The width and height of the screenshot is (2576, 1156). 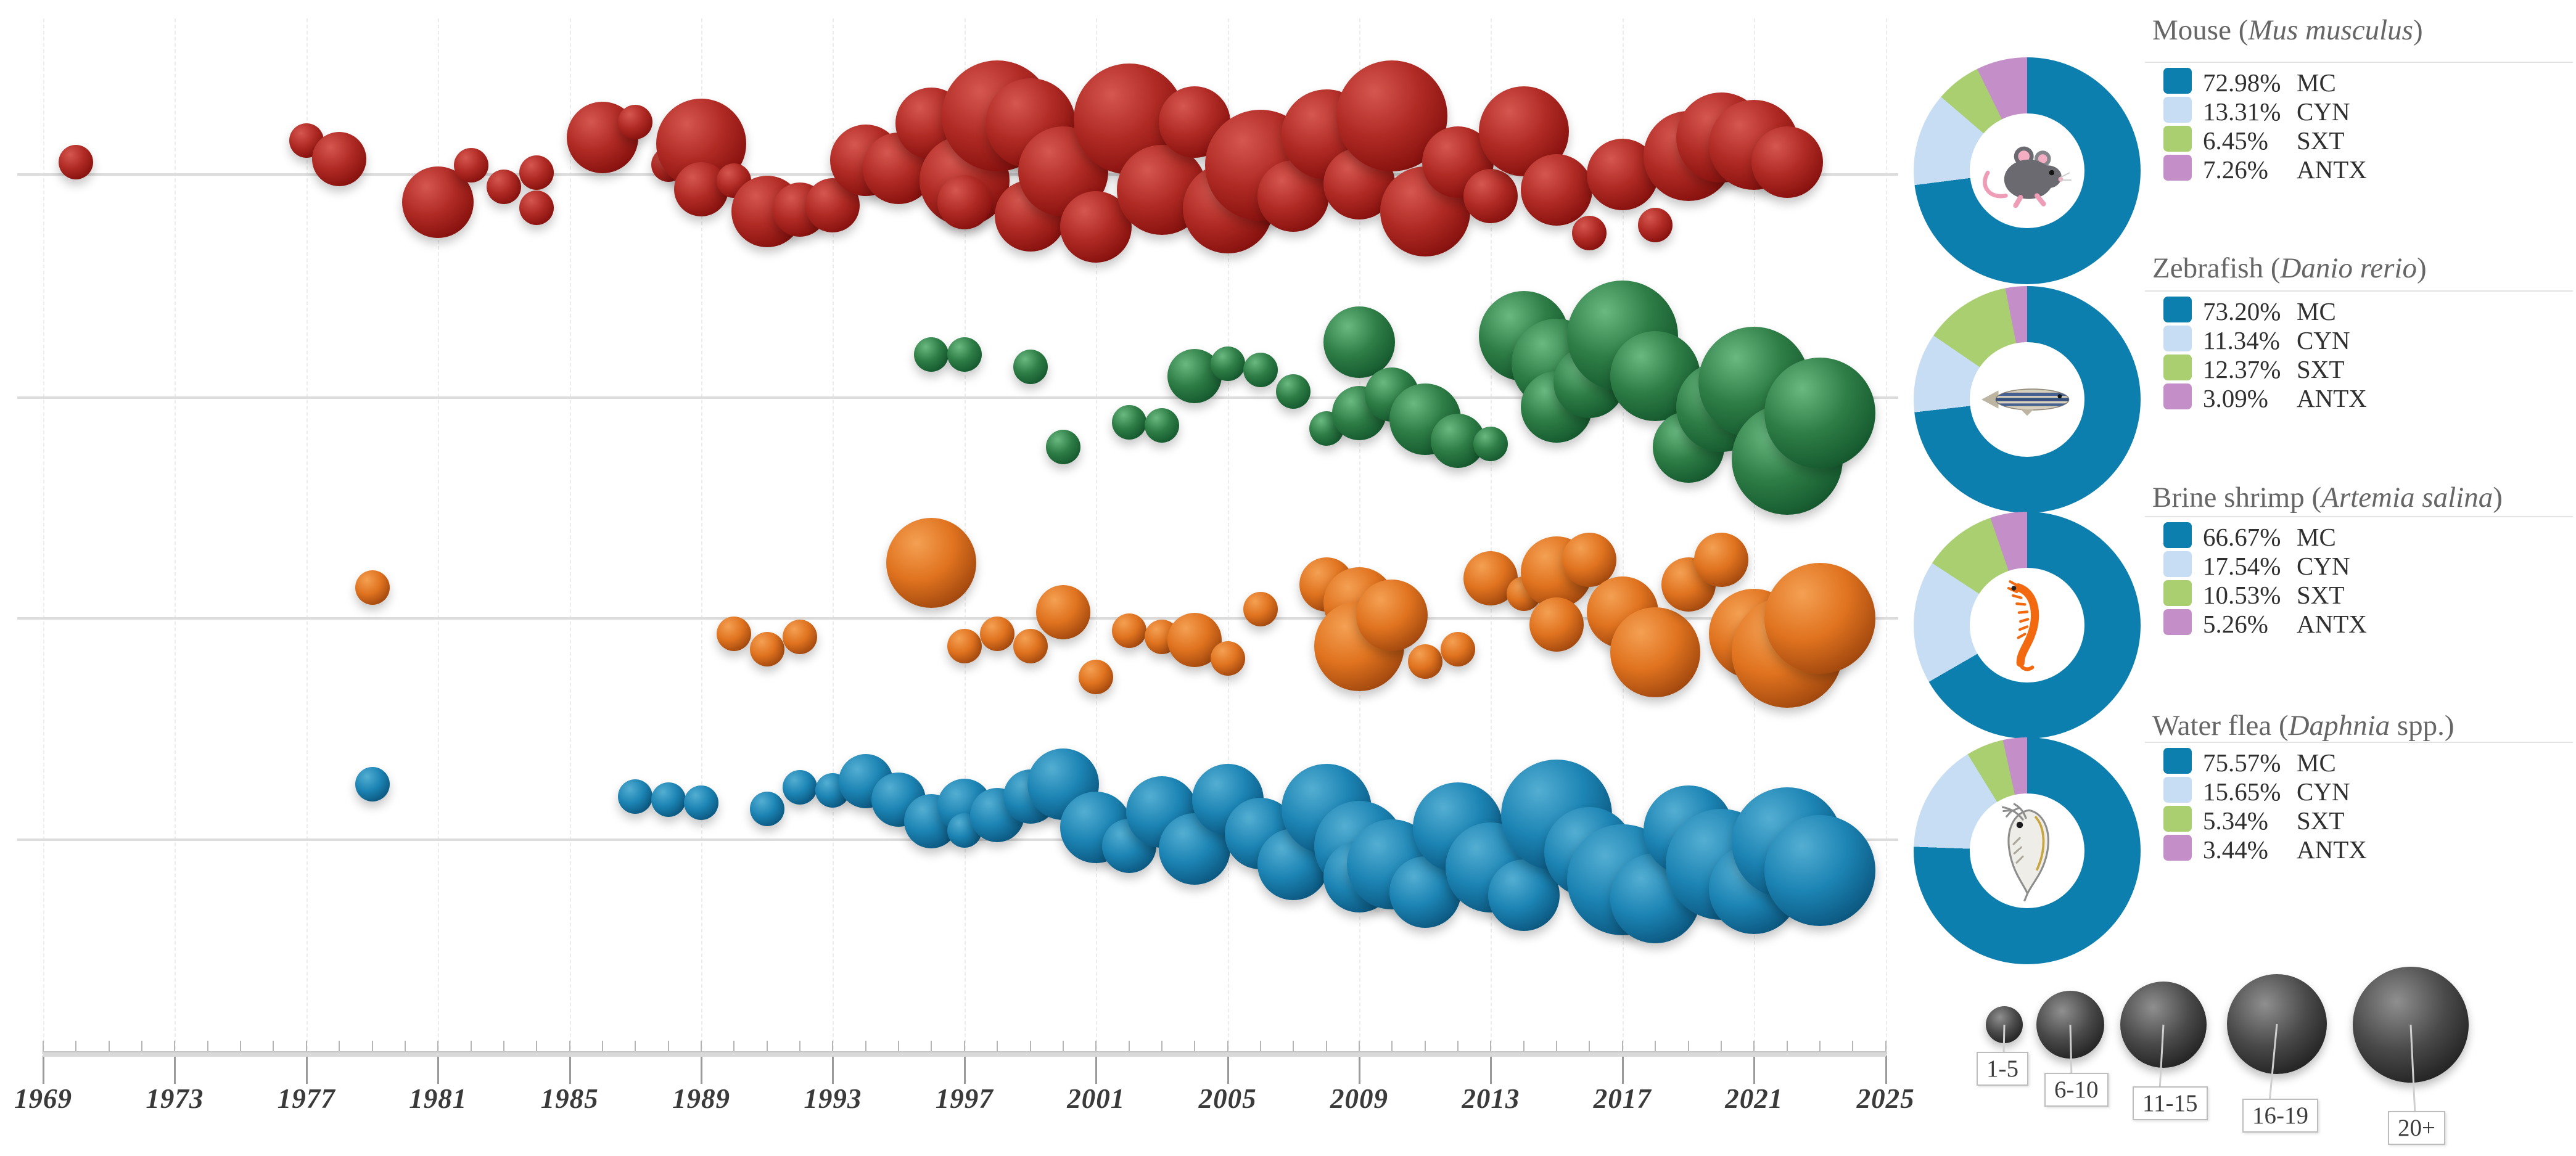 I want to click on axis-minor-tick-2025, so click(x=1886, y=1048).